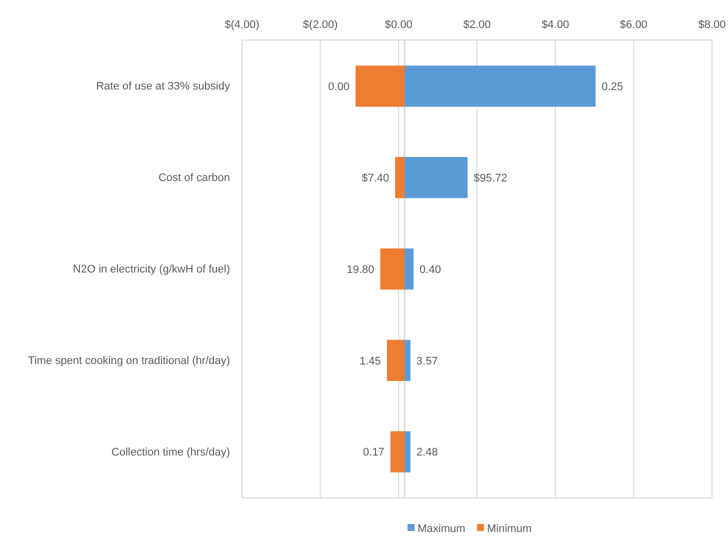 Image resolution: width=728 pixels, height=546 pixels. I want to click on annotation: 3.57, so click(427, 361).